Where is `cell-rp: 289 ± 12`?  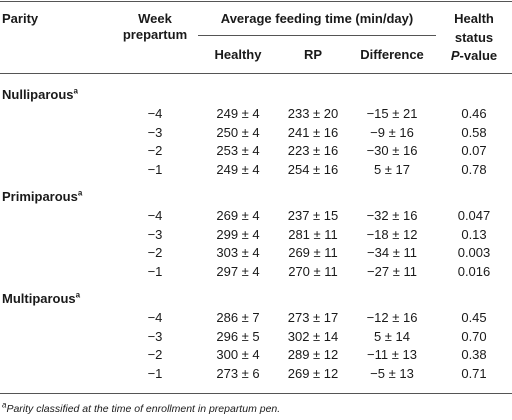
cell-rp: 289 ± 12 is located at coordinates (313, 355).